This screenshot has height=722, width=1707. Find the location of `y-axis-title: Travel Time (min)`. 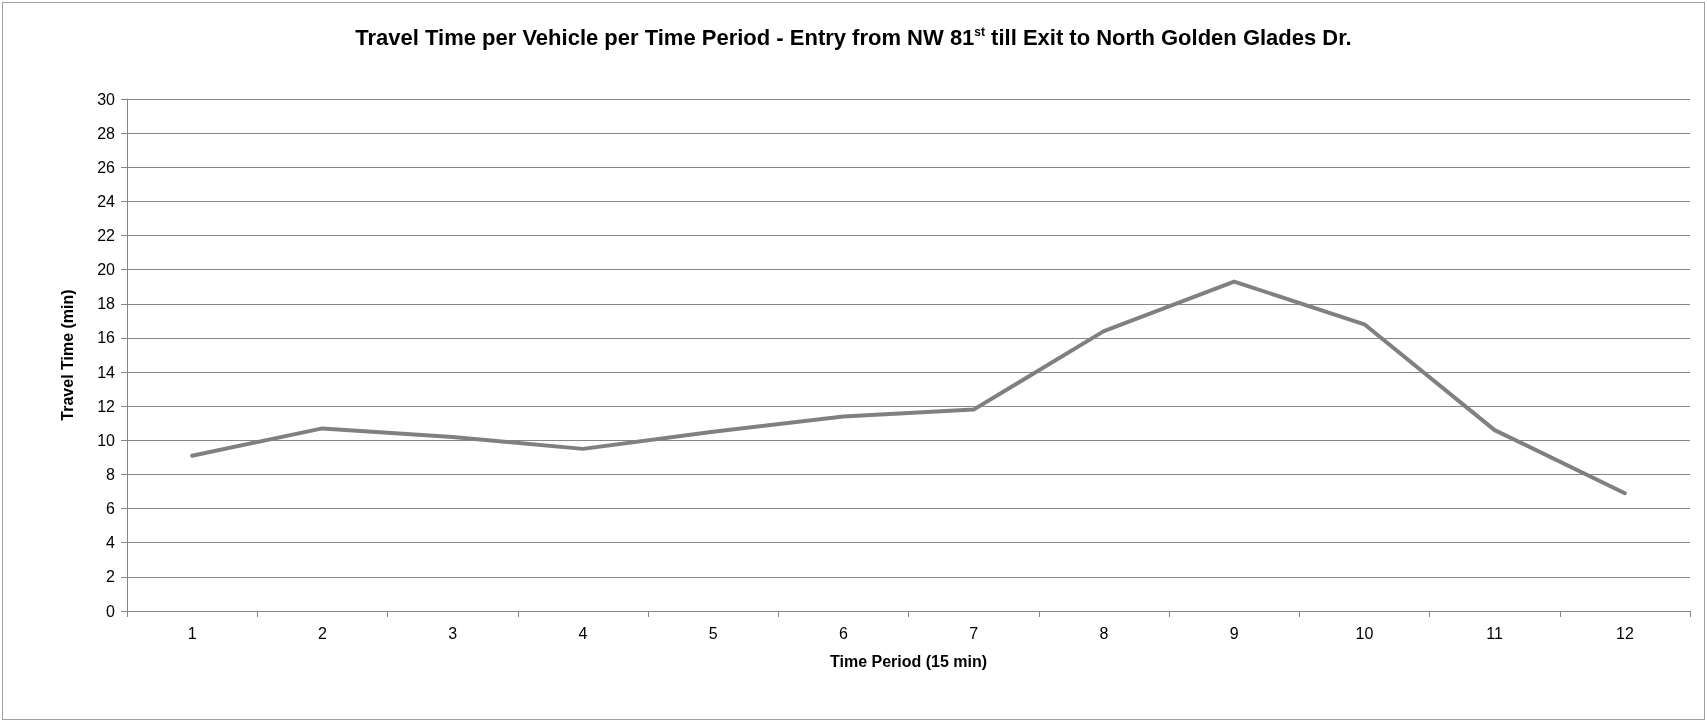

y-axis-title: Travel Time (min) is located at coordinates (67, 355).